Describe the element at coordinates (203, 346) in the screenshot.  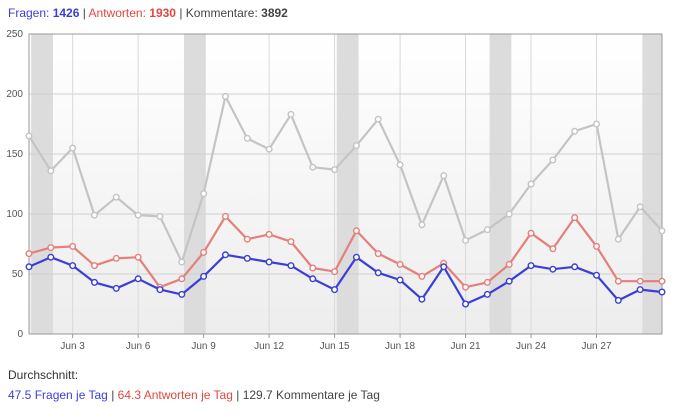
I see `x-tick-label: Jun 9` at that location.